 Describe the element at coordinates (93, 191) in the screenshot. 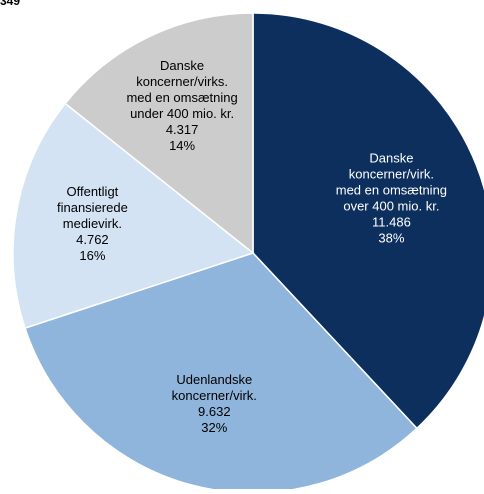

I see `slice-label-line: Offentligt` at that location.